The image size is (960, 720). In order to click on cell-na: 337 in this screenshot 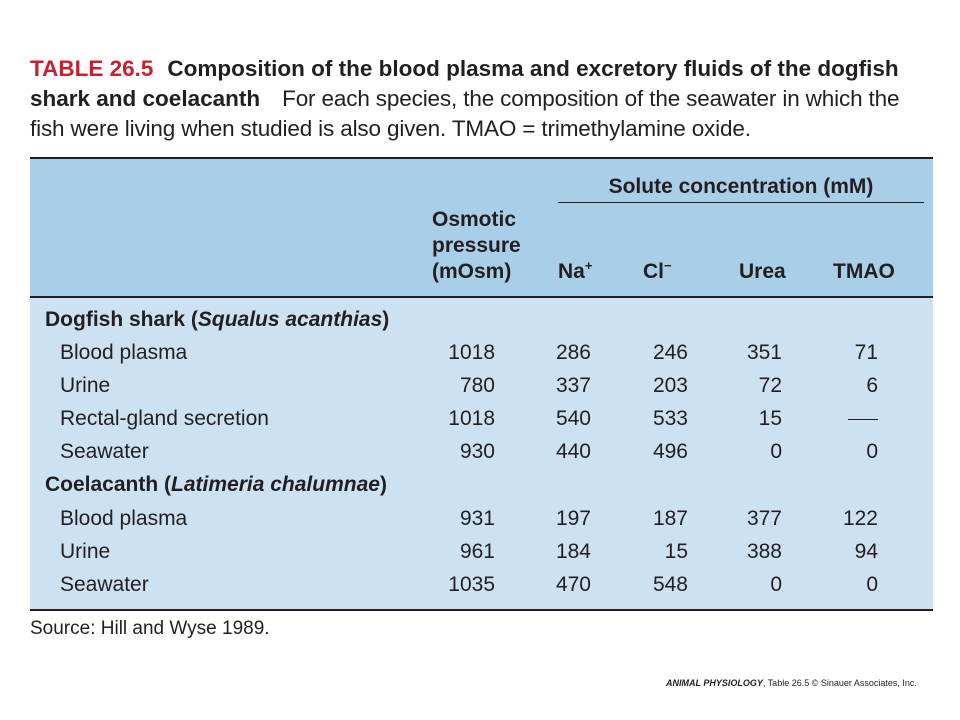, I will do `click(573, 385)`.